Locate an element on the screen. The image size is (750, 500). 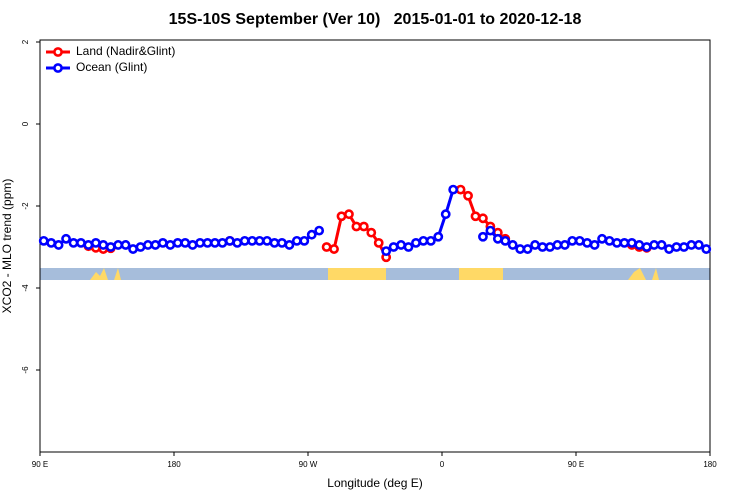
legend-label: Land (Nadir&Glint) is located at coordinates (125, 51).